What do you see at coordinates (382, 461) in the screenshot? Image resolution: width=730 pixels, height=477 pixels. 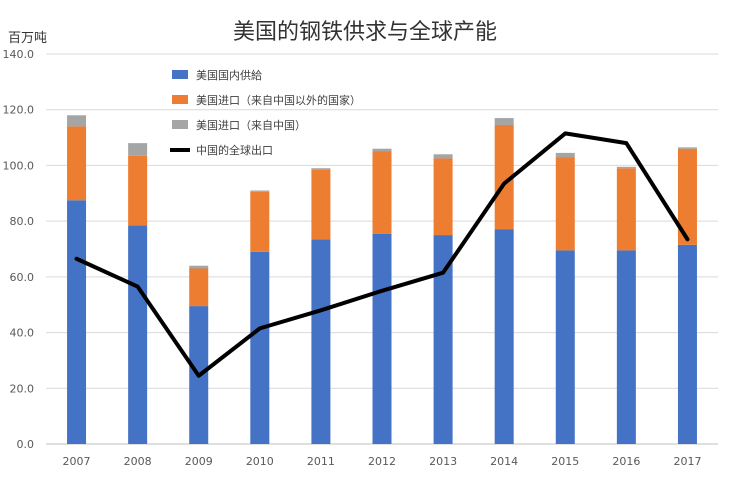 I see `x-tick-label: 2012` at bounding box center [382, 461].